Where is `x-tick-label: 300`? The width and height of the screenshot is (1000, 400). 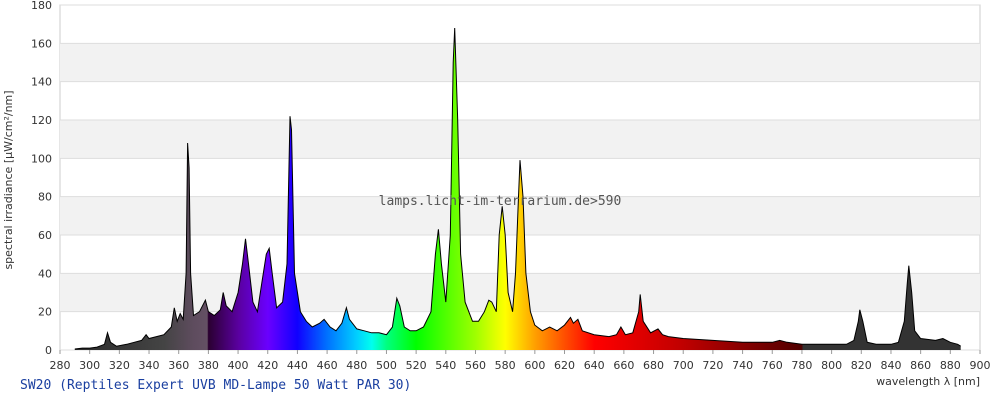 x-tick-label: 300 is located at coordinates (89, 365).